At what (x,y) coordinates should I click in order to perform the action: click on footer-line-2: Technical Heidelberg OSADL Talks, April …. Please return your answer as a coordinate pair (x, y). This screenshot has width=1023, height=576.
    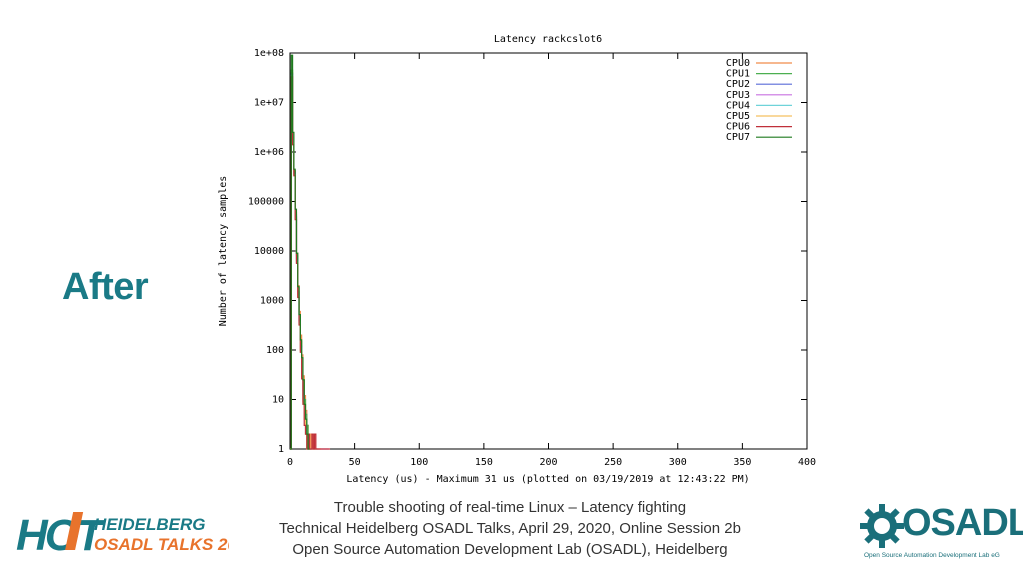
    Looking at the image, I should click on (510, 528).